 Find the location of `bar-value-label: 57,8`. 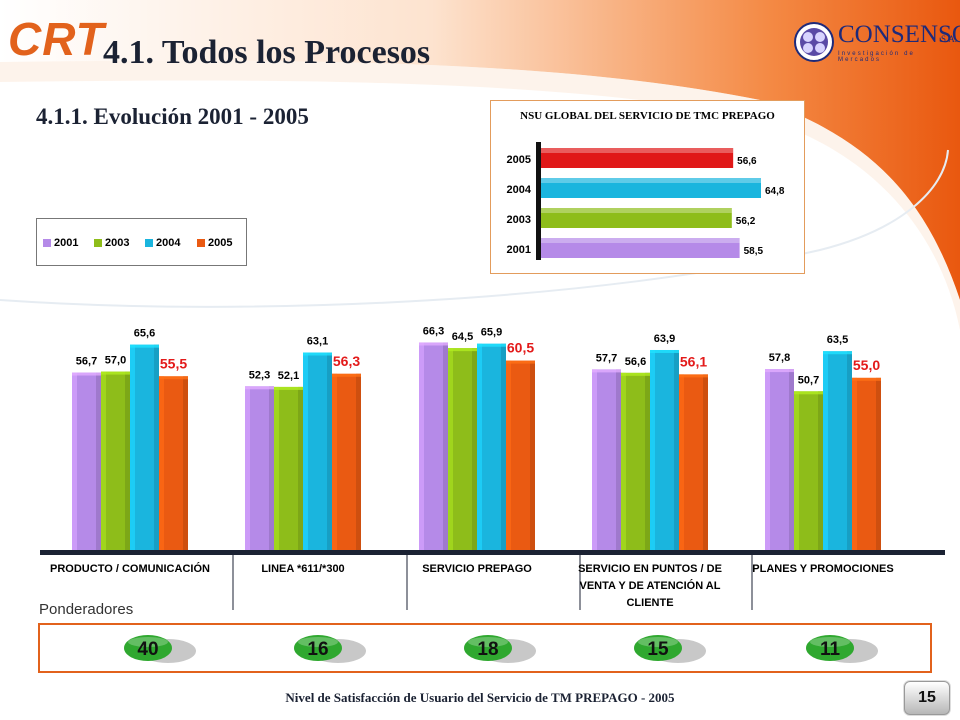

bar-value-label: 57,8 is located at coordinates (779, 358).